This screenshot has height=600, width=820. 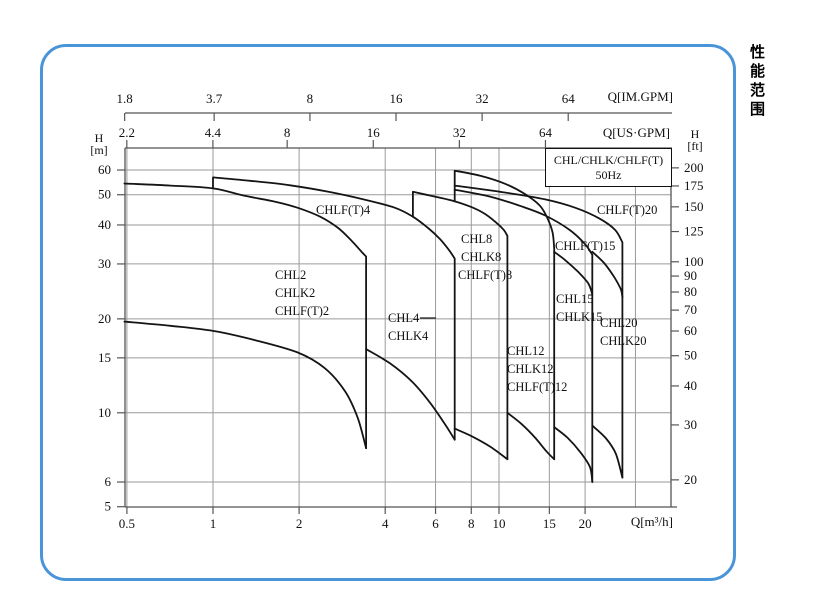 I want to click on curve-label: CHL4, so click(x=404, y=318).